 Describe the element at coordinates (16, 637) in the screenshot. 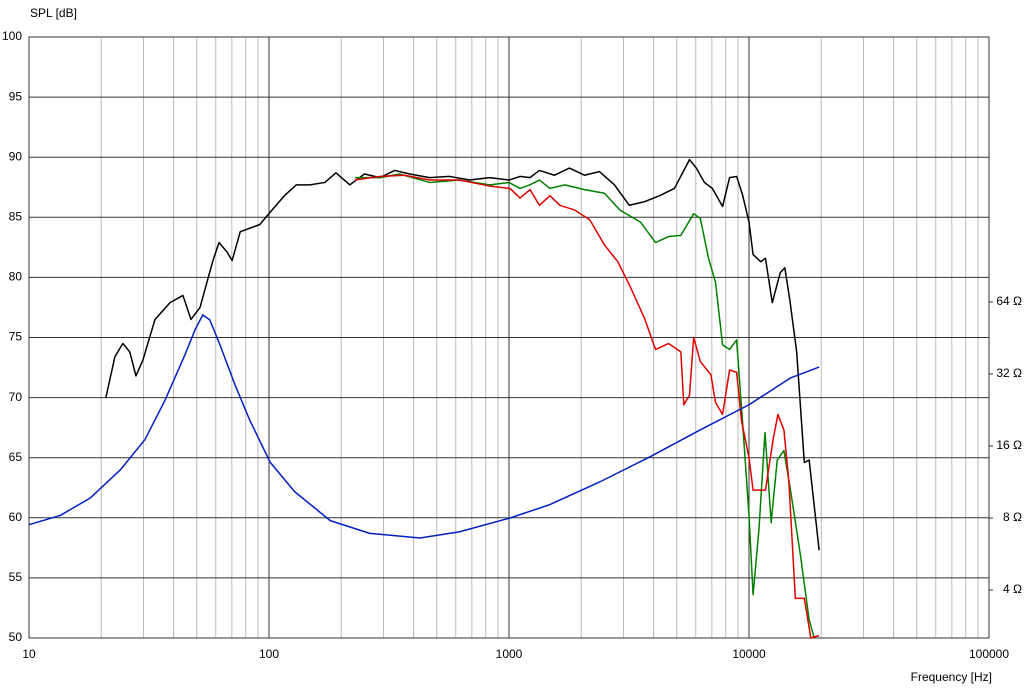

I see `y-tick-label: 50` at that location.